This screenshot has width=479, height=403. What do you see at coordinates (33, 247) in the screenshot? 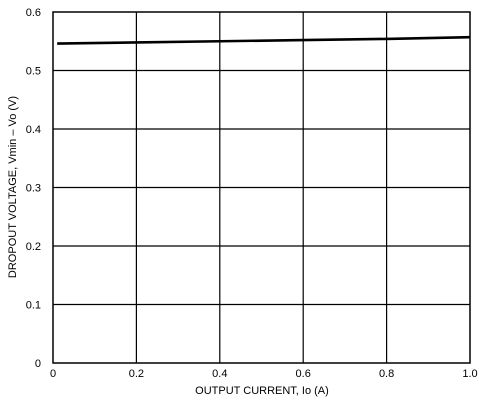
I see `y-tick-label: 0.2` at bounding box center [33, 247].